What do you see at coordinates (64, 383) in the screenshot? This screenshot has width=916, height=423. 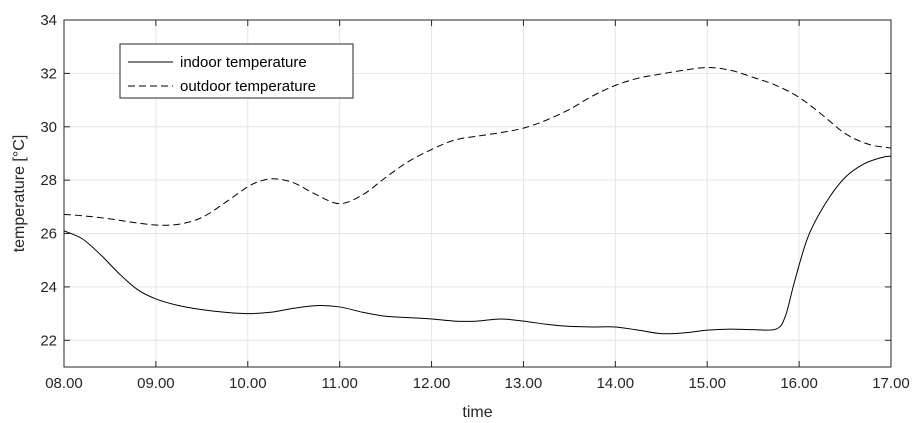 I see `x-tick-label: 08.00` at bounding box center [64, 383].